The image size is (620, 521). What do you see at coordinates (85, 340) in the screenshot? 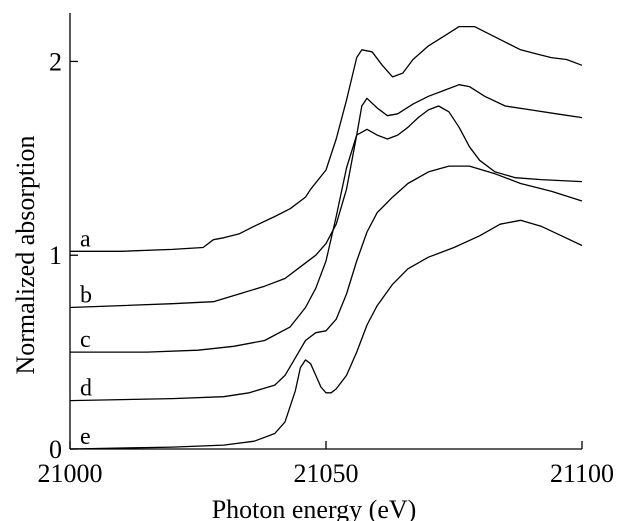
I see `series-label-c: c` at bounding box center [85, 340].